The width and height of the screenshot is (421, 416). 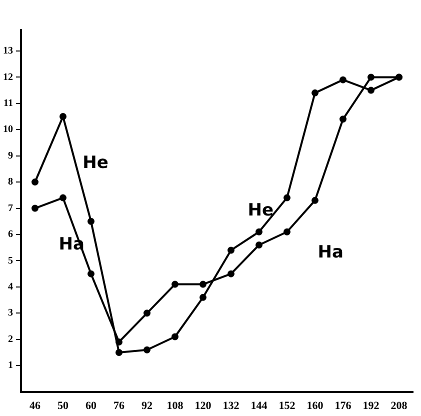 I want to click on x-tick-label: 208, so click(x=399, y=406).